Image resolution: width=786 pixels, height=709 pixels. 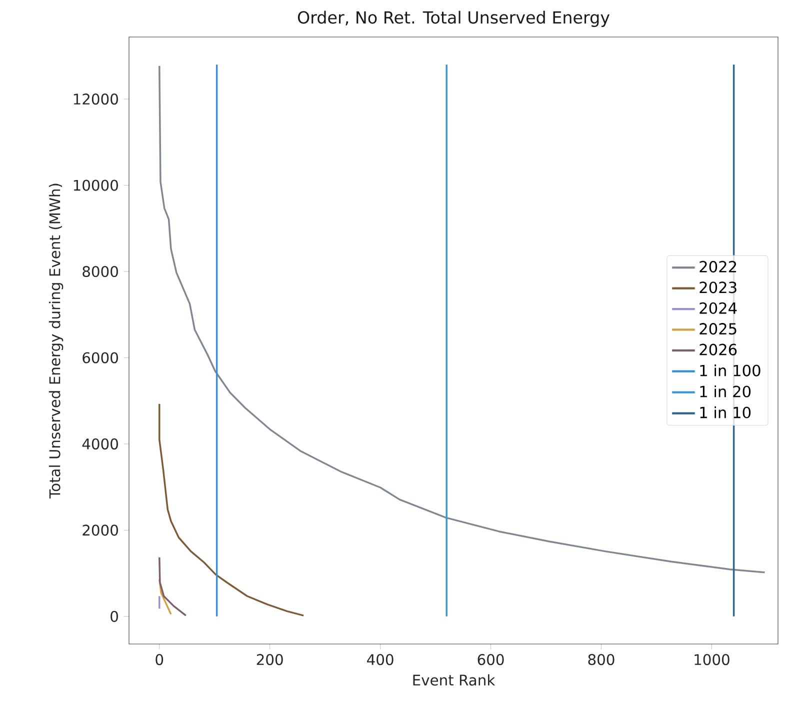 What do you see at coordinates (96, 185) in the screenshot?
I see `y-tick-label: 10000` at bounding box center [96, 185].